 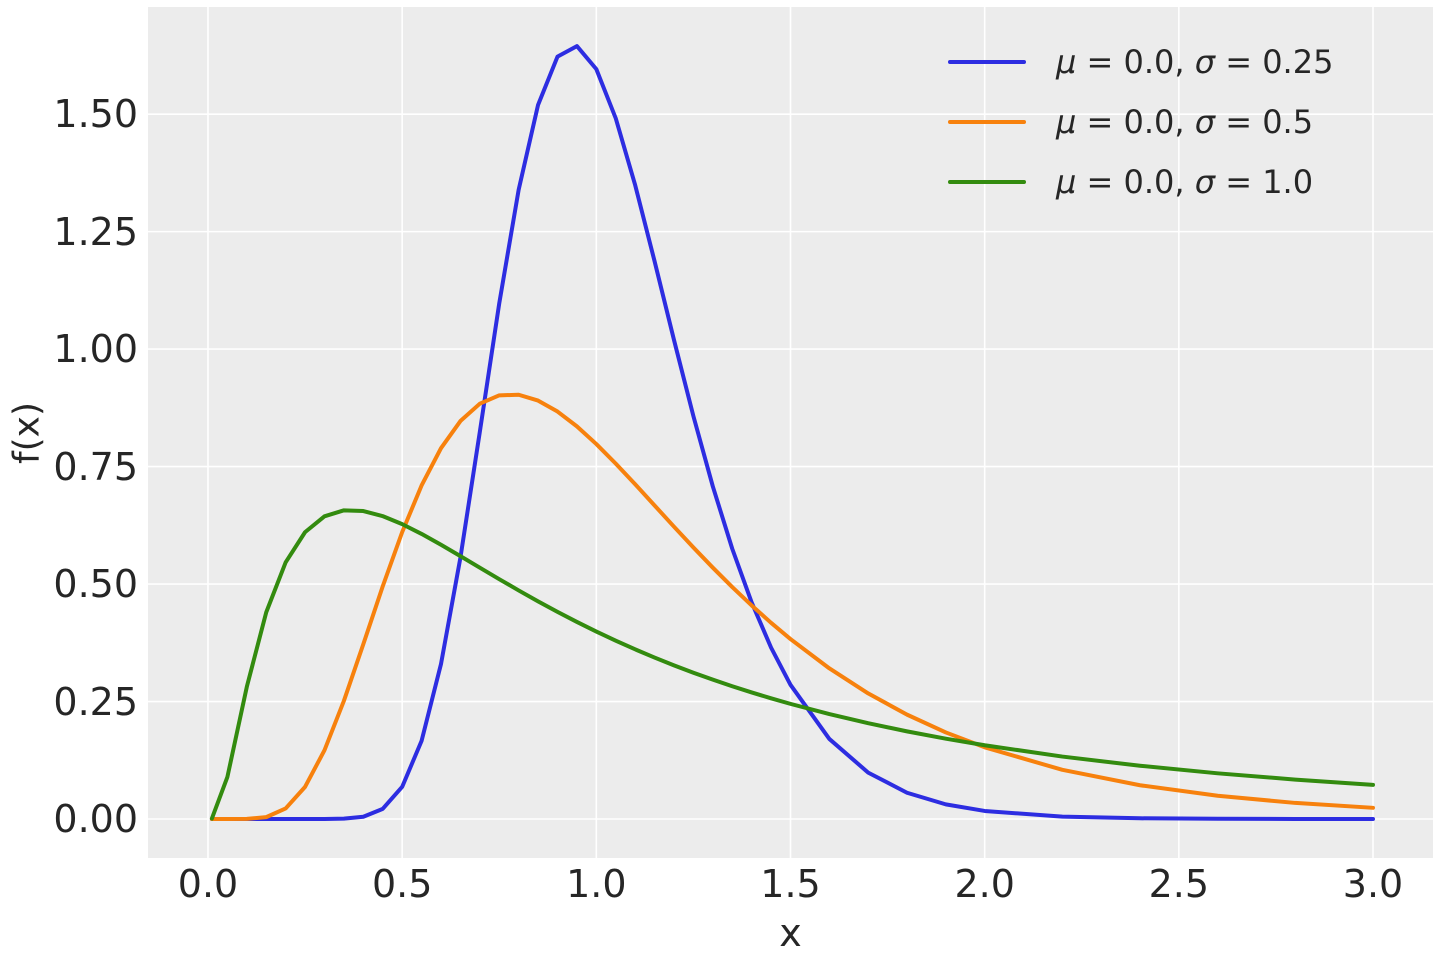 I want to click on x-tick-label: 0.5, so click(x=402, y=884).